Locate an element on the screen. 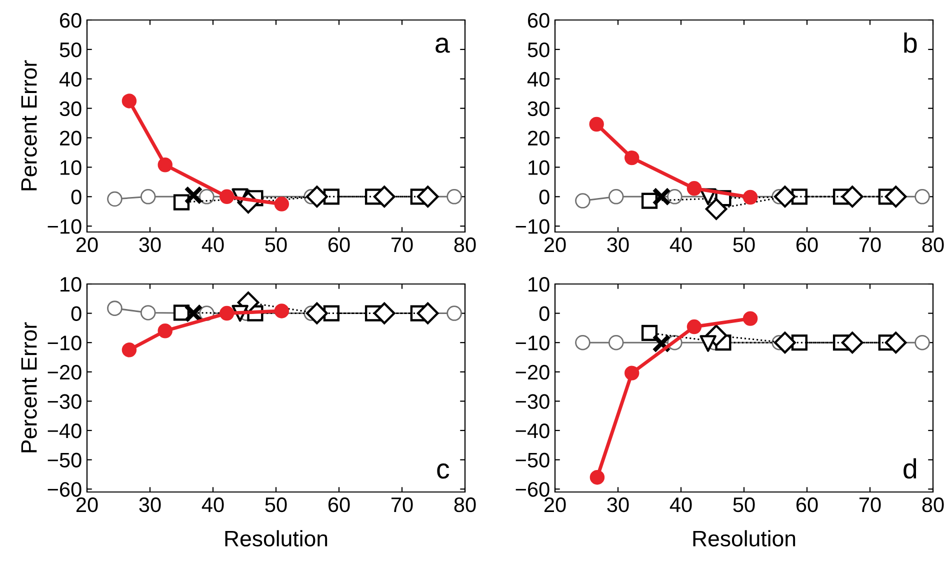 Image resolution: width=947 pixels, height=562 pixels. annotation: d is located at coordinates (910, 468).